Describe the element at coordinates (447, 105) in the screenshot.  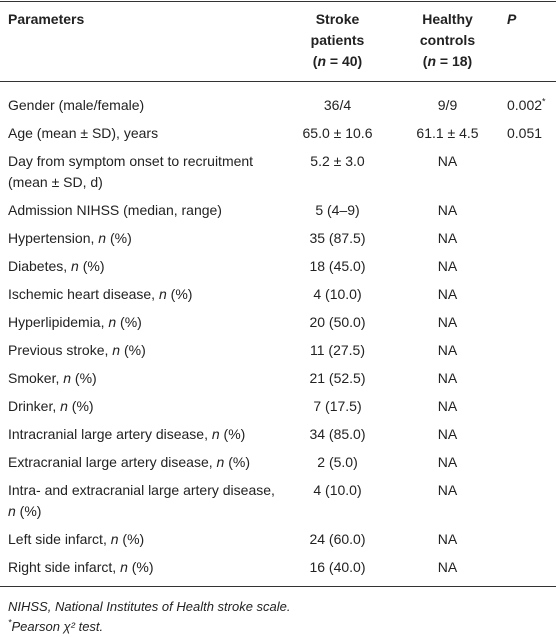
I see `table-cell: 9/9` at that location.